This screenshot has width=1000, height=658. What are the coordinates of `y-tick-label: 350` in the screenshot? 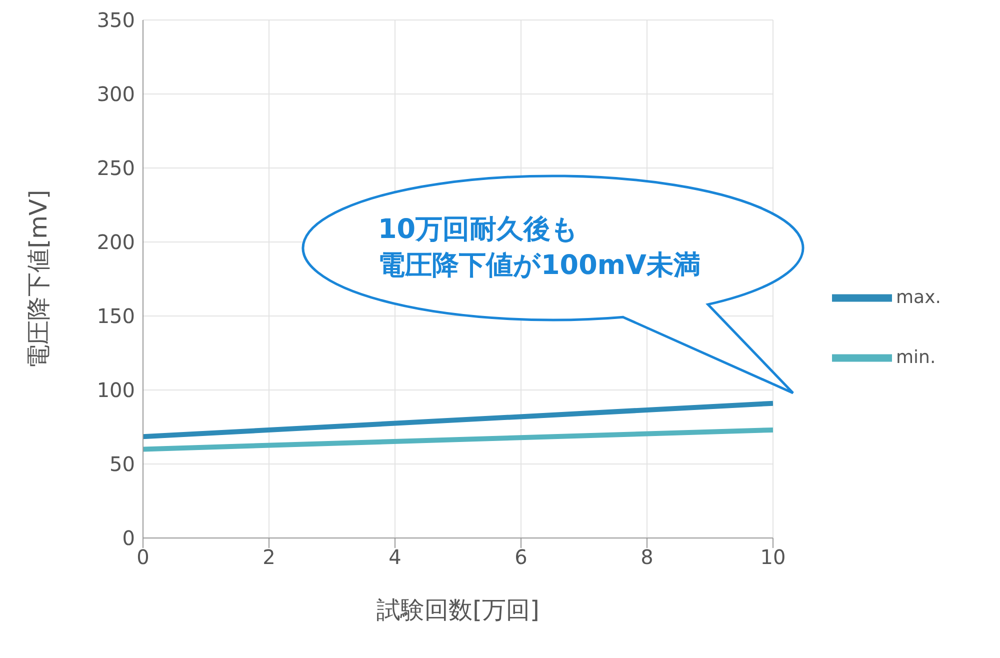 It's located at (115, 20).